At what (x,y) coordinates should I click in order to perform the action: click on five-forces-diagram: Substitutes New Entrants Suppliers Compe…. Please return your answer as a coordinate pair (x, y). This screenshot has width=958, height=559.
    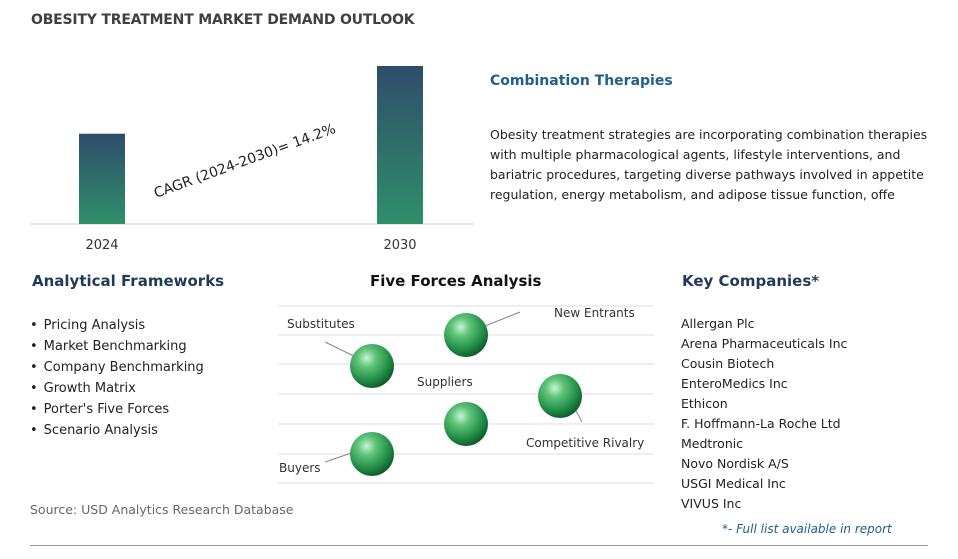
    Looking at the image, I should click on (466, 394).